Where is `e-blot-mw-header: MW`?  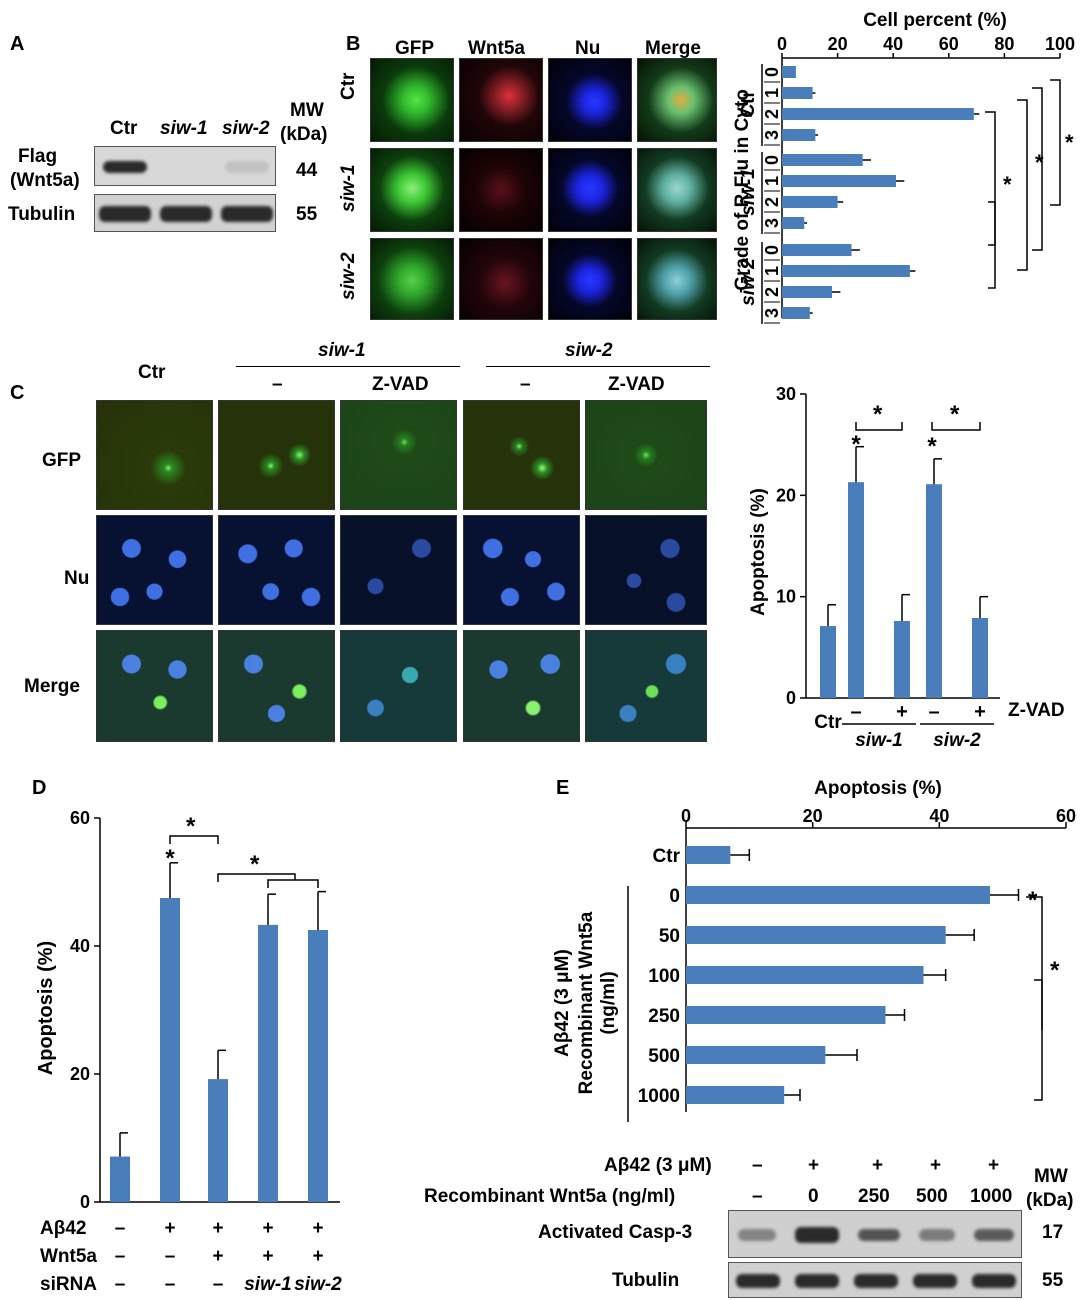
e-blot-mw-header: MW is located at coordinates (1051, 1176).